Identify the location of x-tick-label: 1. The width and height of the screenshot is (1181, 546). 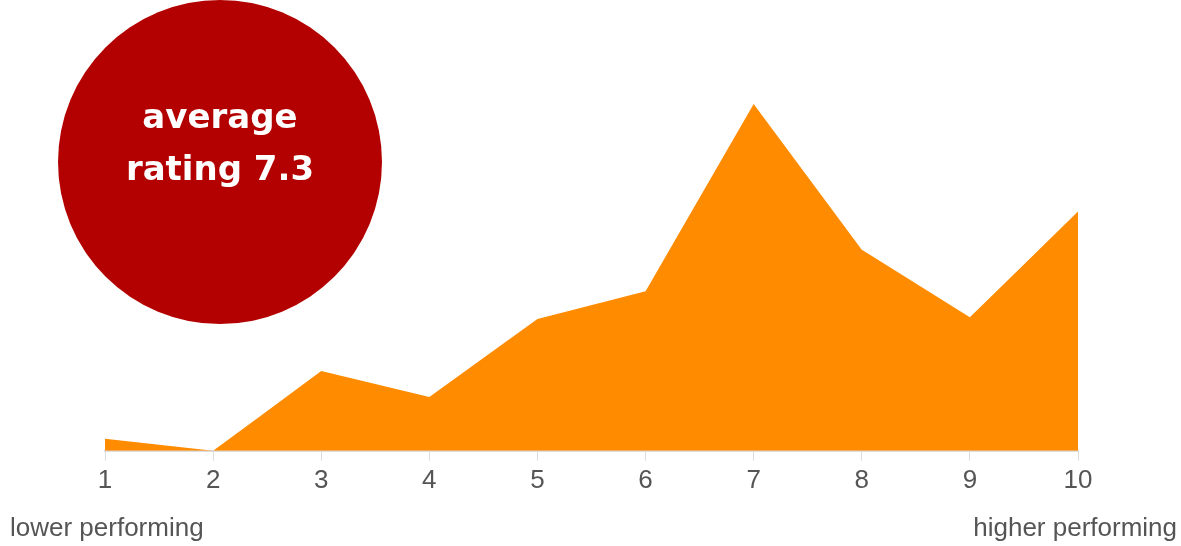
(105, 478).